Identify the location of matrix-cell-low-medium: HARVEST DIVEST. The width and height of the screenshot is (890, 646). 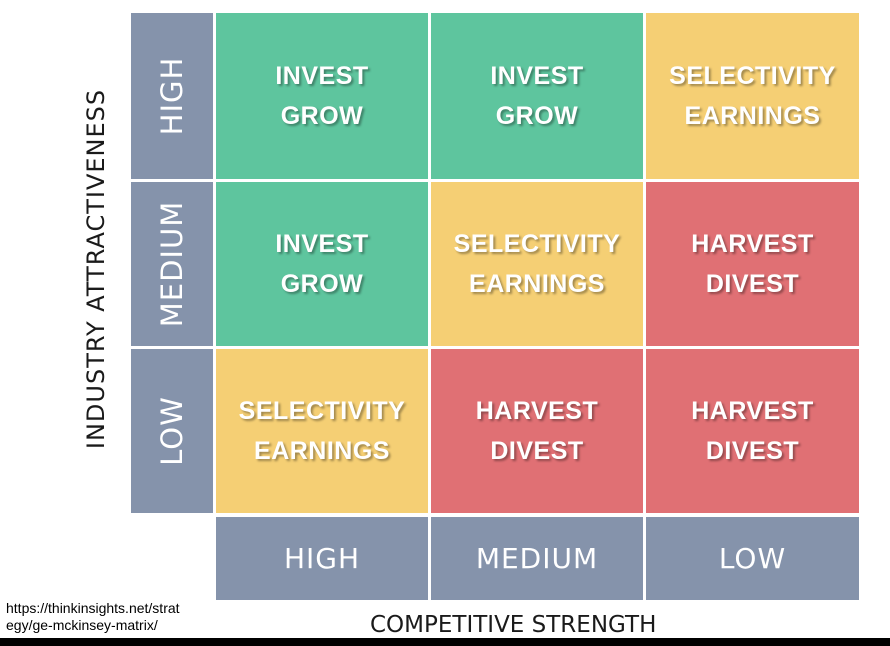
(537, 431).